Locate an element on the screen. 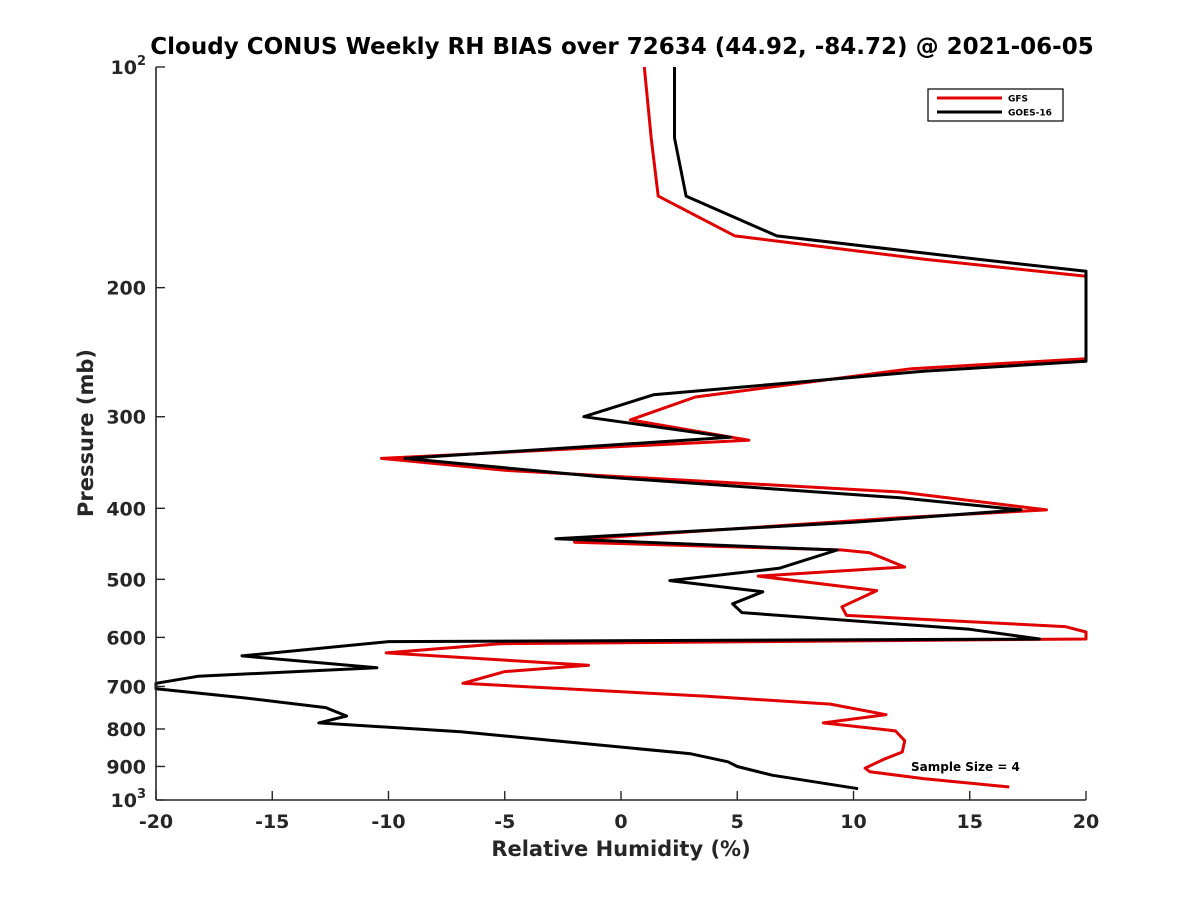  y-tick-label: 900 is located at coordinates (126, 767).